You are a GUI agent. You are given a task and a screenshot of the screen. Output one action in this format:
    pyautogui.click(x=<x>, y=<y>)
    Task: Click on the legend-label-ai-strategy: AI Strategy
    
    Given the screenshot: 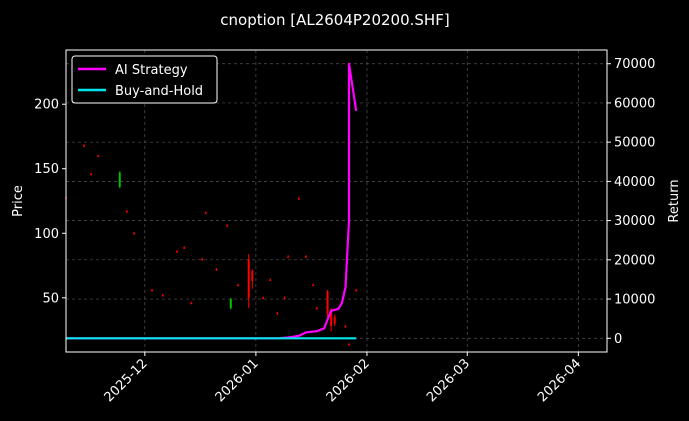 What is the action you would take?
    pyautogui.click(x=151, y=70)
    